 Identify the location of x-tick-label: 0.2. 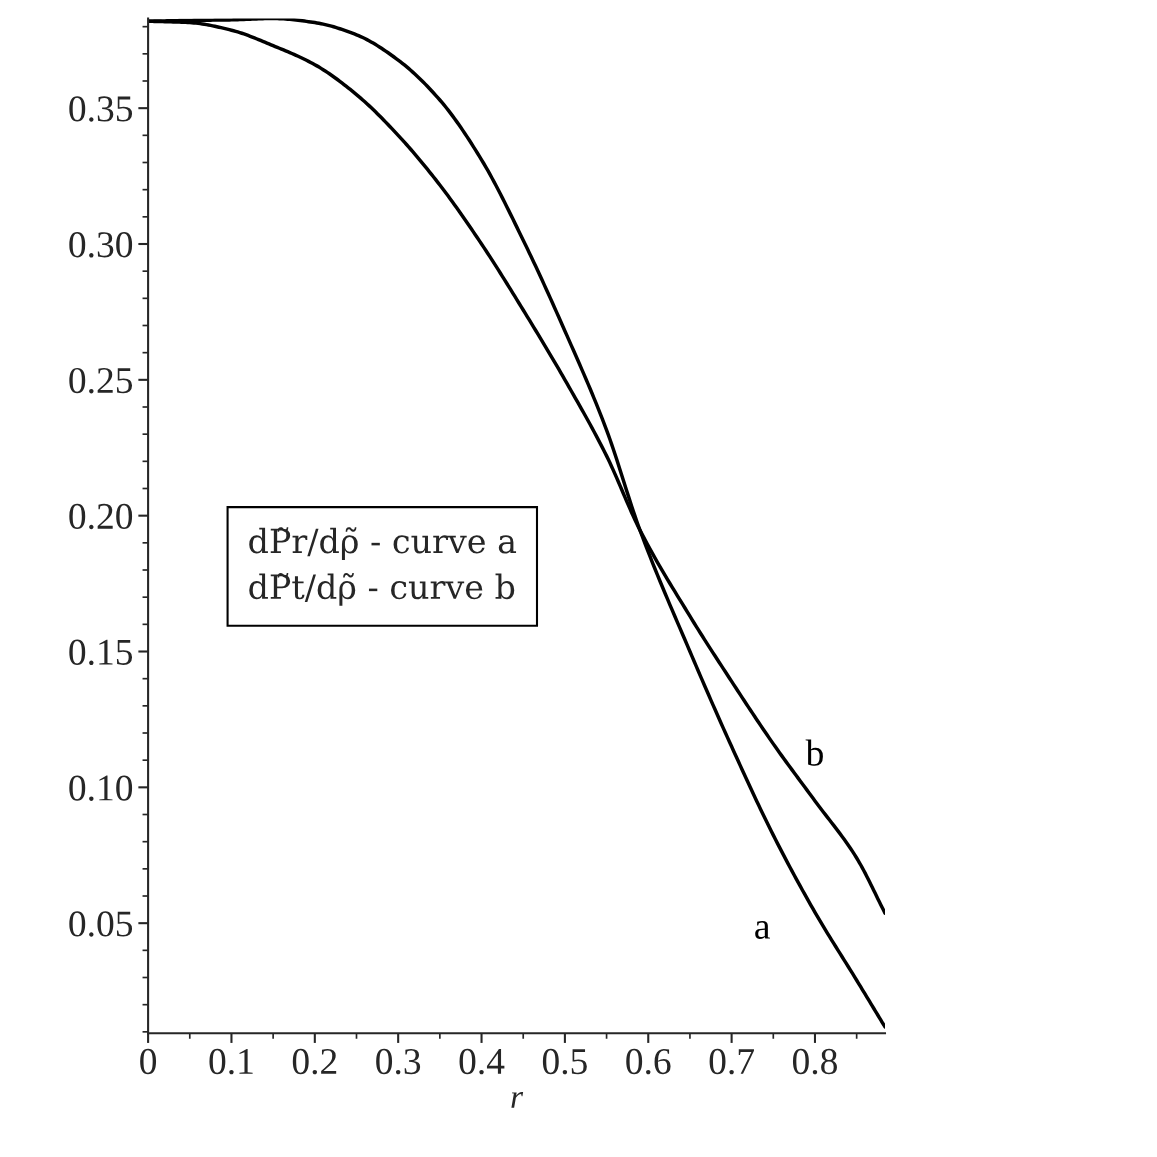
(314, 1061).